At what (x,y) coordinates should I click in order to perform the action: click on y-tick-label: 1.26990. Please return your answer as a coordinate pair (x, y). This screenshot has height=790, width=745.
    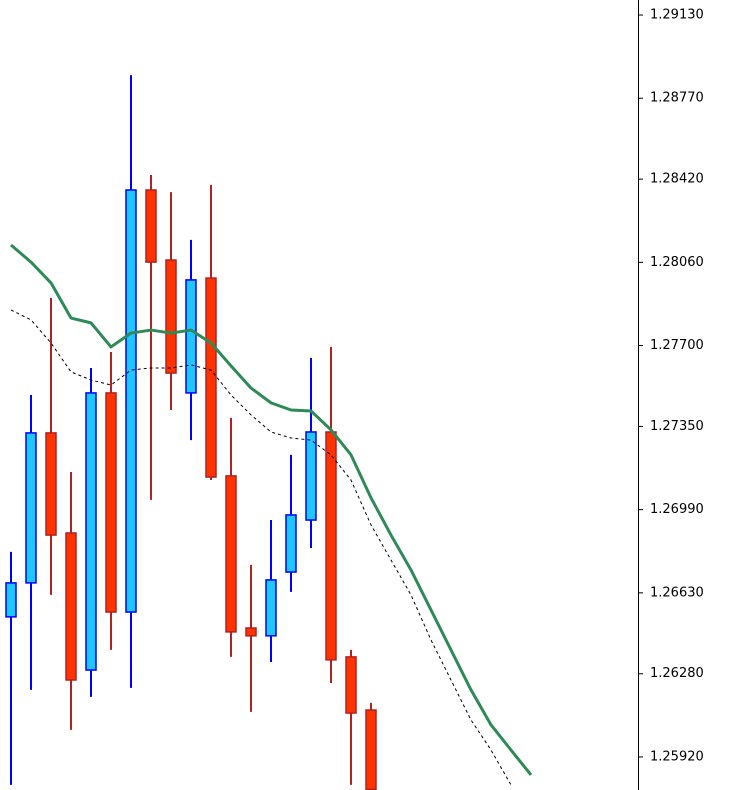
    Looking at the image, I should click on (677, 509).